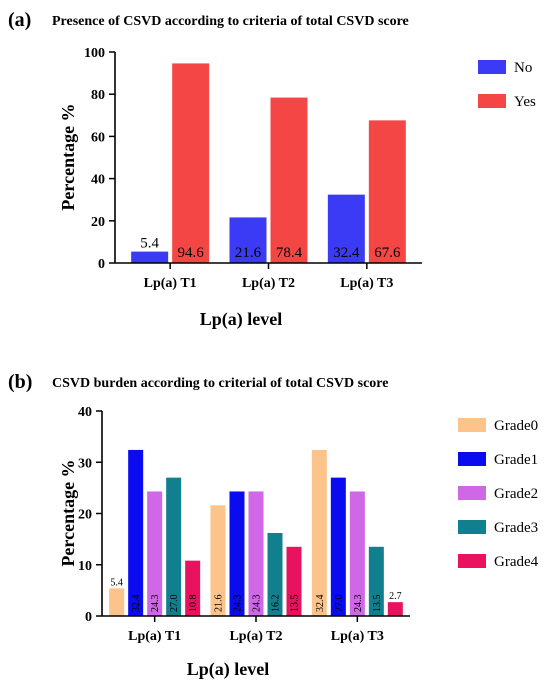 This screenshot has height=685, width=550. What do you see at coordinates (472, 425) in the screenshot?
I see `panel-b-legend-swatch-grade0` at bounding box center [472, 425].